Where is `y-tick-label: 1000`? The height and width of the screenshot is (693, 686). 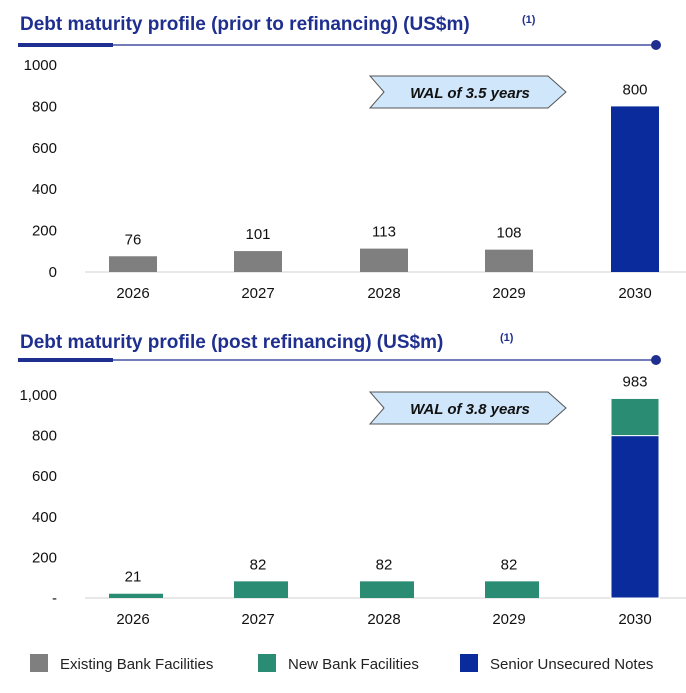
y-tick-label: 1000 is located at coordinates (40, 65).